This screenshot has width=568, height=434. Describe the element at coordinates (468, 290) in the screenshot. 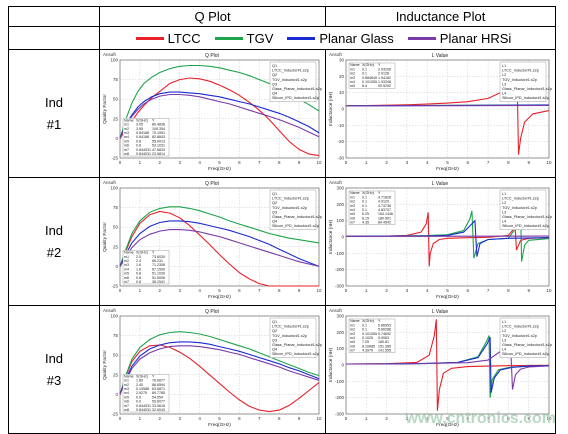

I see `x-tick-label: 6` at that location.